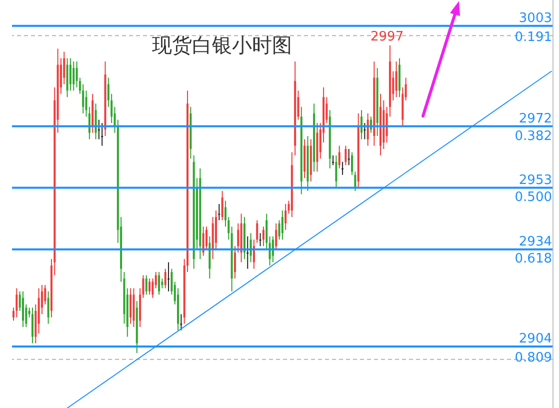 The image size is (559, 408). Describe the element at coordinates (535, 18) in the screenshot. I see `y-tick-label: 3003` at that location.